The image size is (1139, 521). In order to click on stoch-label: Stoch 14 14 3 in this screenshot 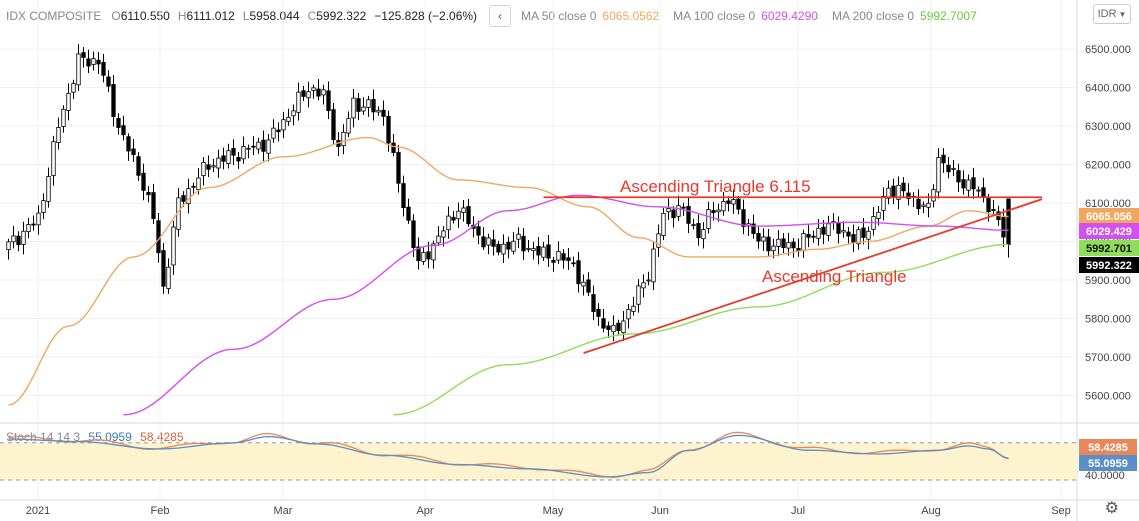, I will do `click(43, 437)`.